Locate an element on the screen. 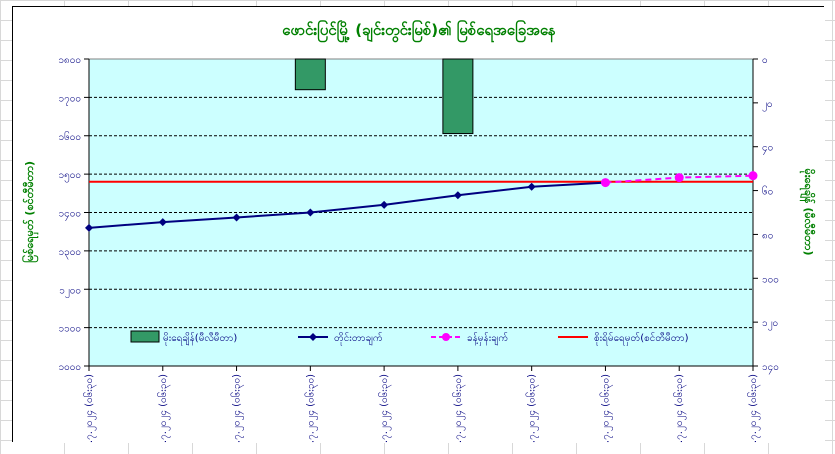  right-tick-label: ၄၀ is located at coordinates (767, 149).